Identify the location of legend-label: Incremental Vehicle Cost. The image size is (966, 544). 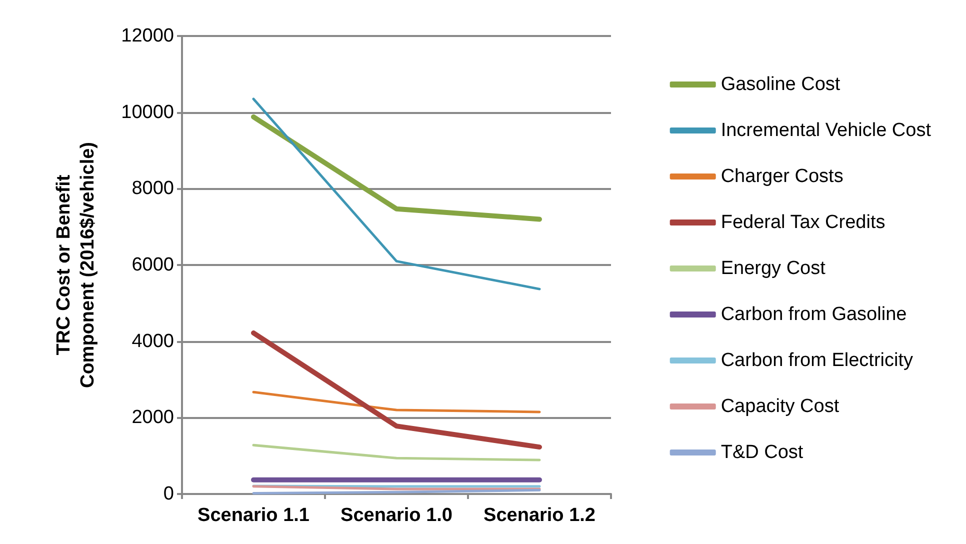
(826, 130).